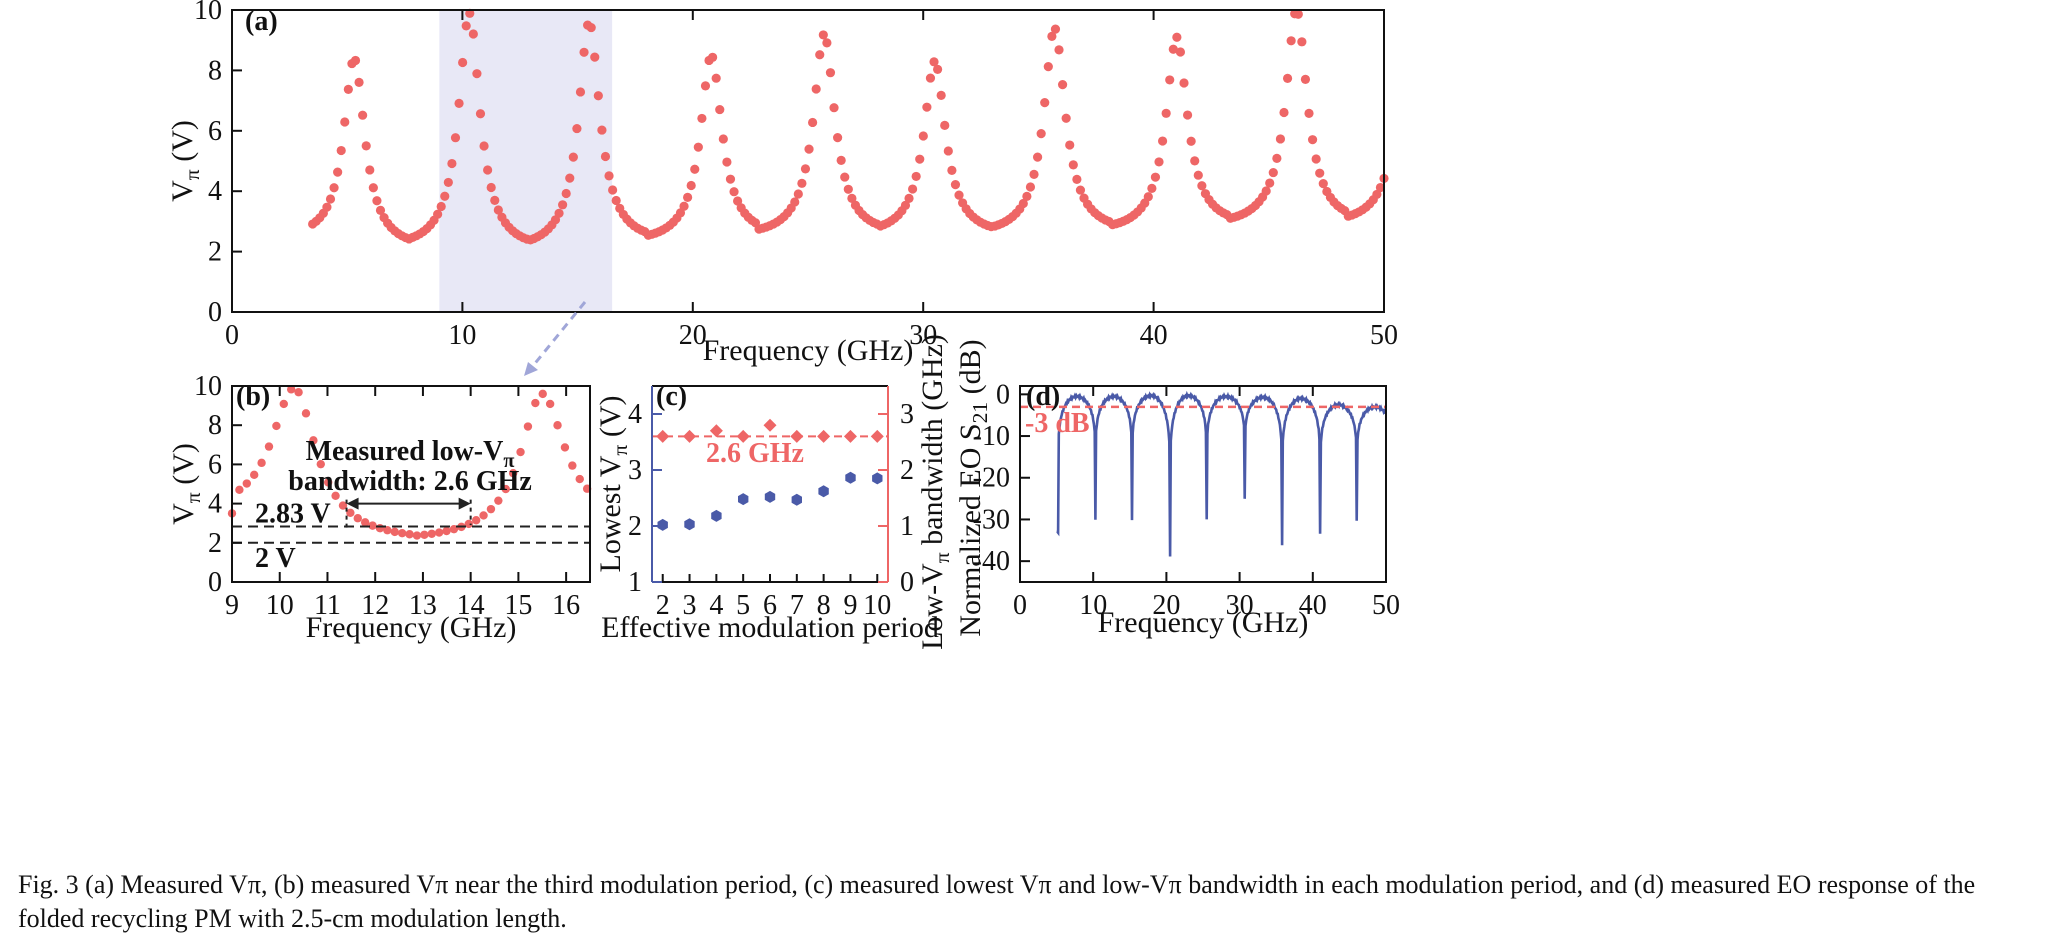  Describe the element at coordinates (1003, 394) in the screenshot. I see `panel-d-ytick-label: 0` at that location.